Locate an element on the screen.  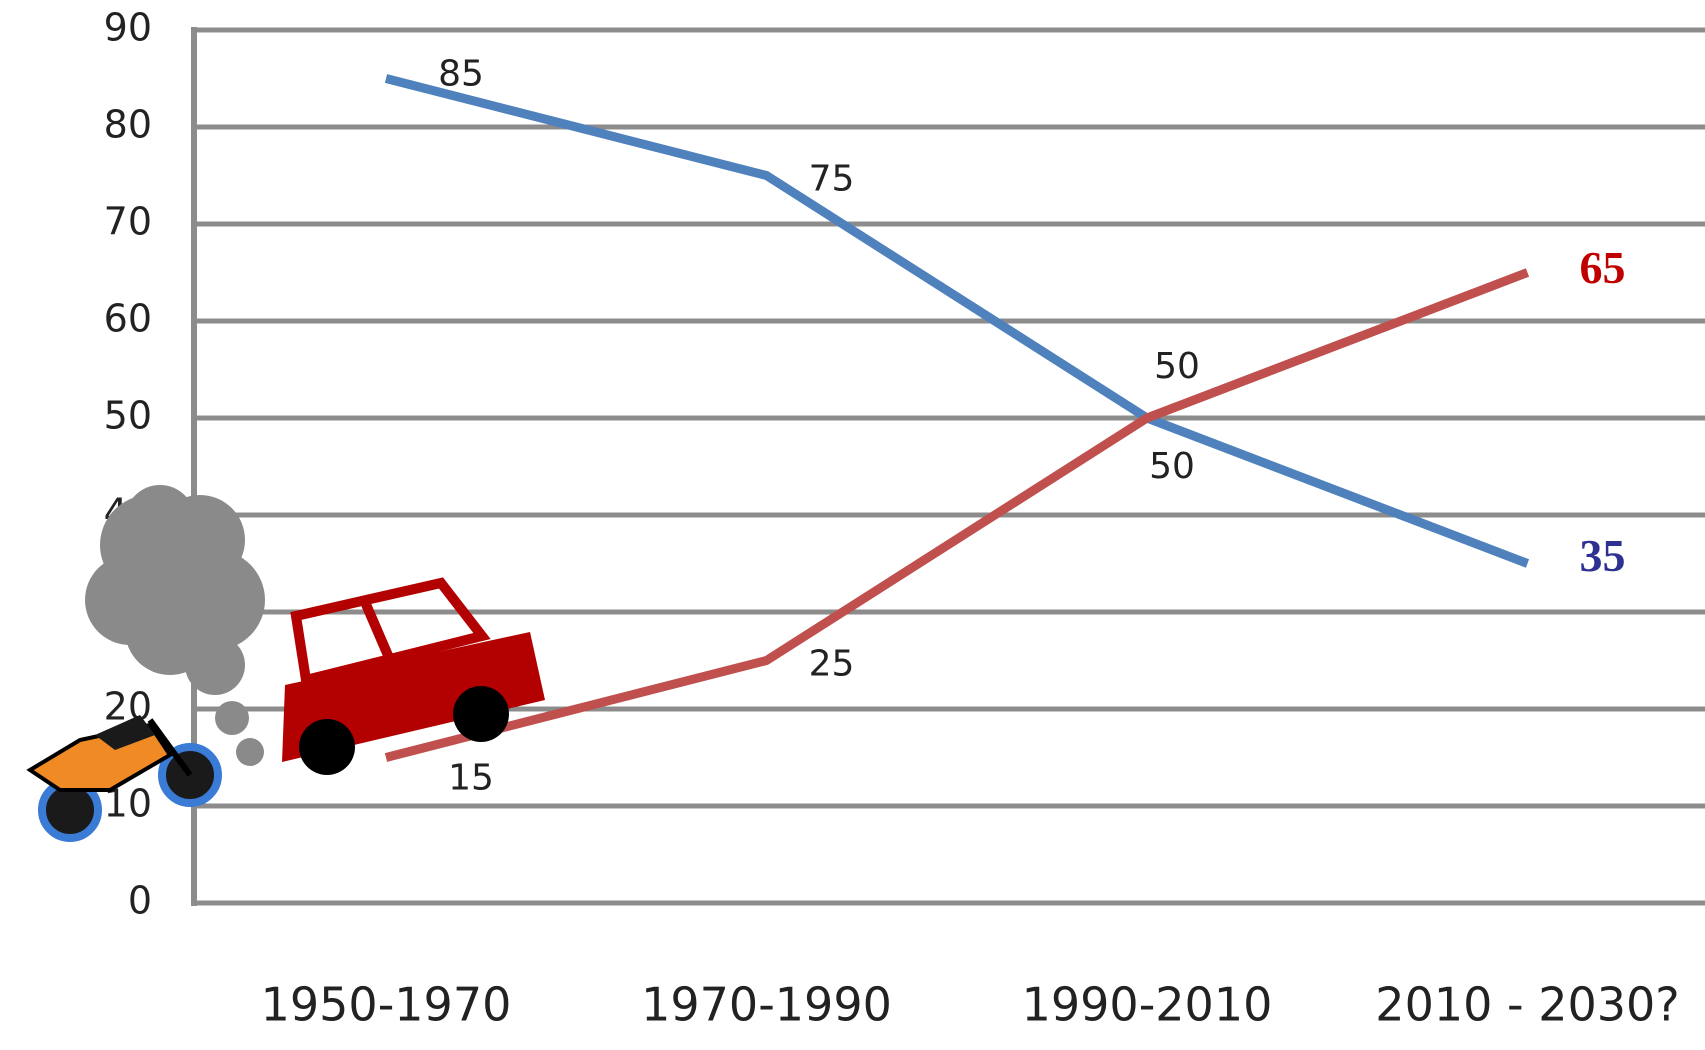
data-label: 25 is located at coordinates (832, 664).